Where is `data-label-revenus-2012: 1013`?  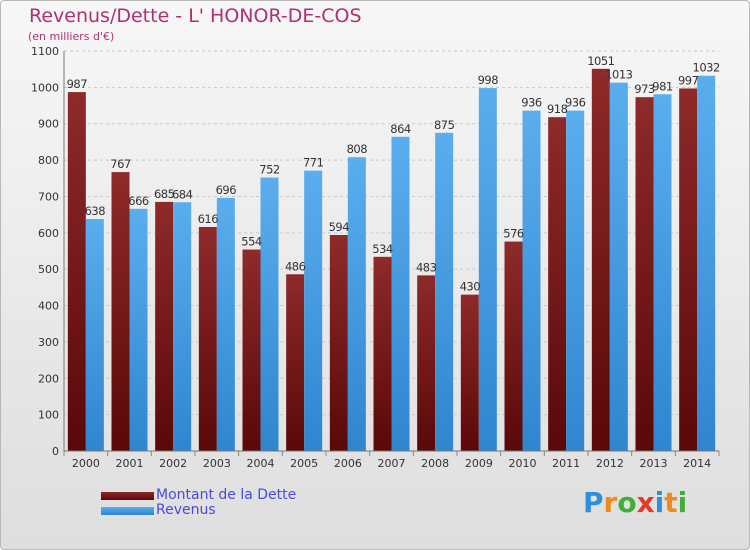 data-label-revenus-2012: 1013 is located at coordinates (618, 75).